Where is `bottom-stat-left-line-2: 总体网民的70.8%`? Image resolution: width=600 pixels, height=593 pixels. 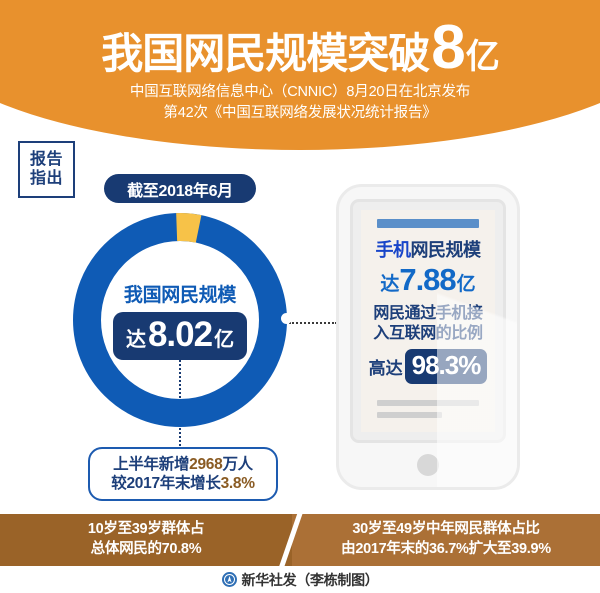
bottom-stat-left-line-2: 总体网民的70.8% is located at coordinates (146, 549).